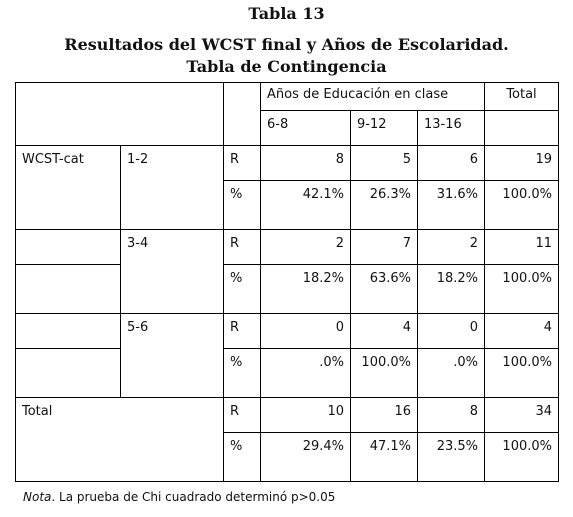 Image resolution: width=573 pixels, height=517 pixels. I want to click on col-header-6-8: 6-8, so click(305, 128).